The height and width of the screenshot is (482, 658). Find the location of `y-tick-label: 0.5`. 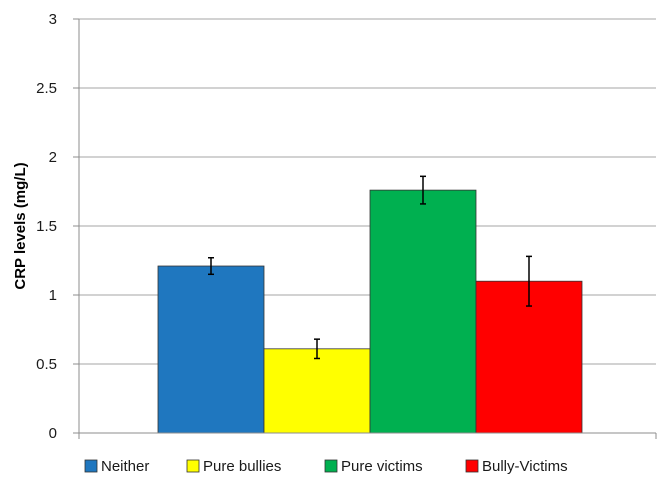

y-tick-label: 0.5 is located at coordinates (46, 364).